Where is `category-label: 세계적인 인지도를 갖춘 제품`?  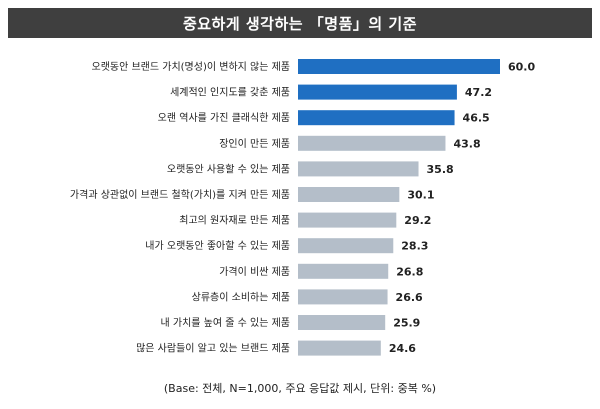 category-label: 세계적인 인지도를 갖춘 제품 is located at coordinates (230, 93).